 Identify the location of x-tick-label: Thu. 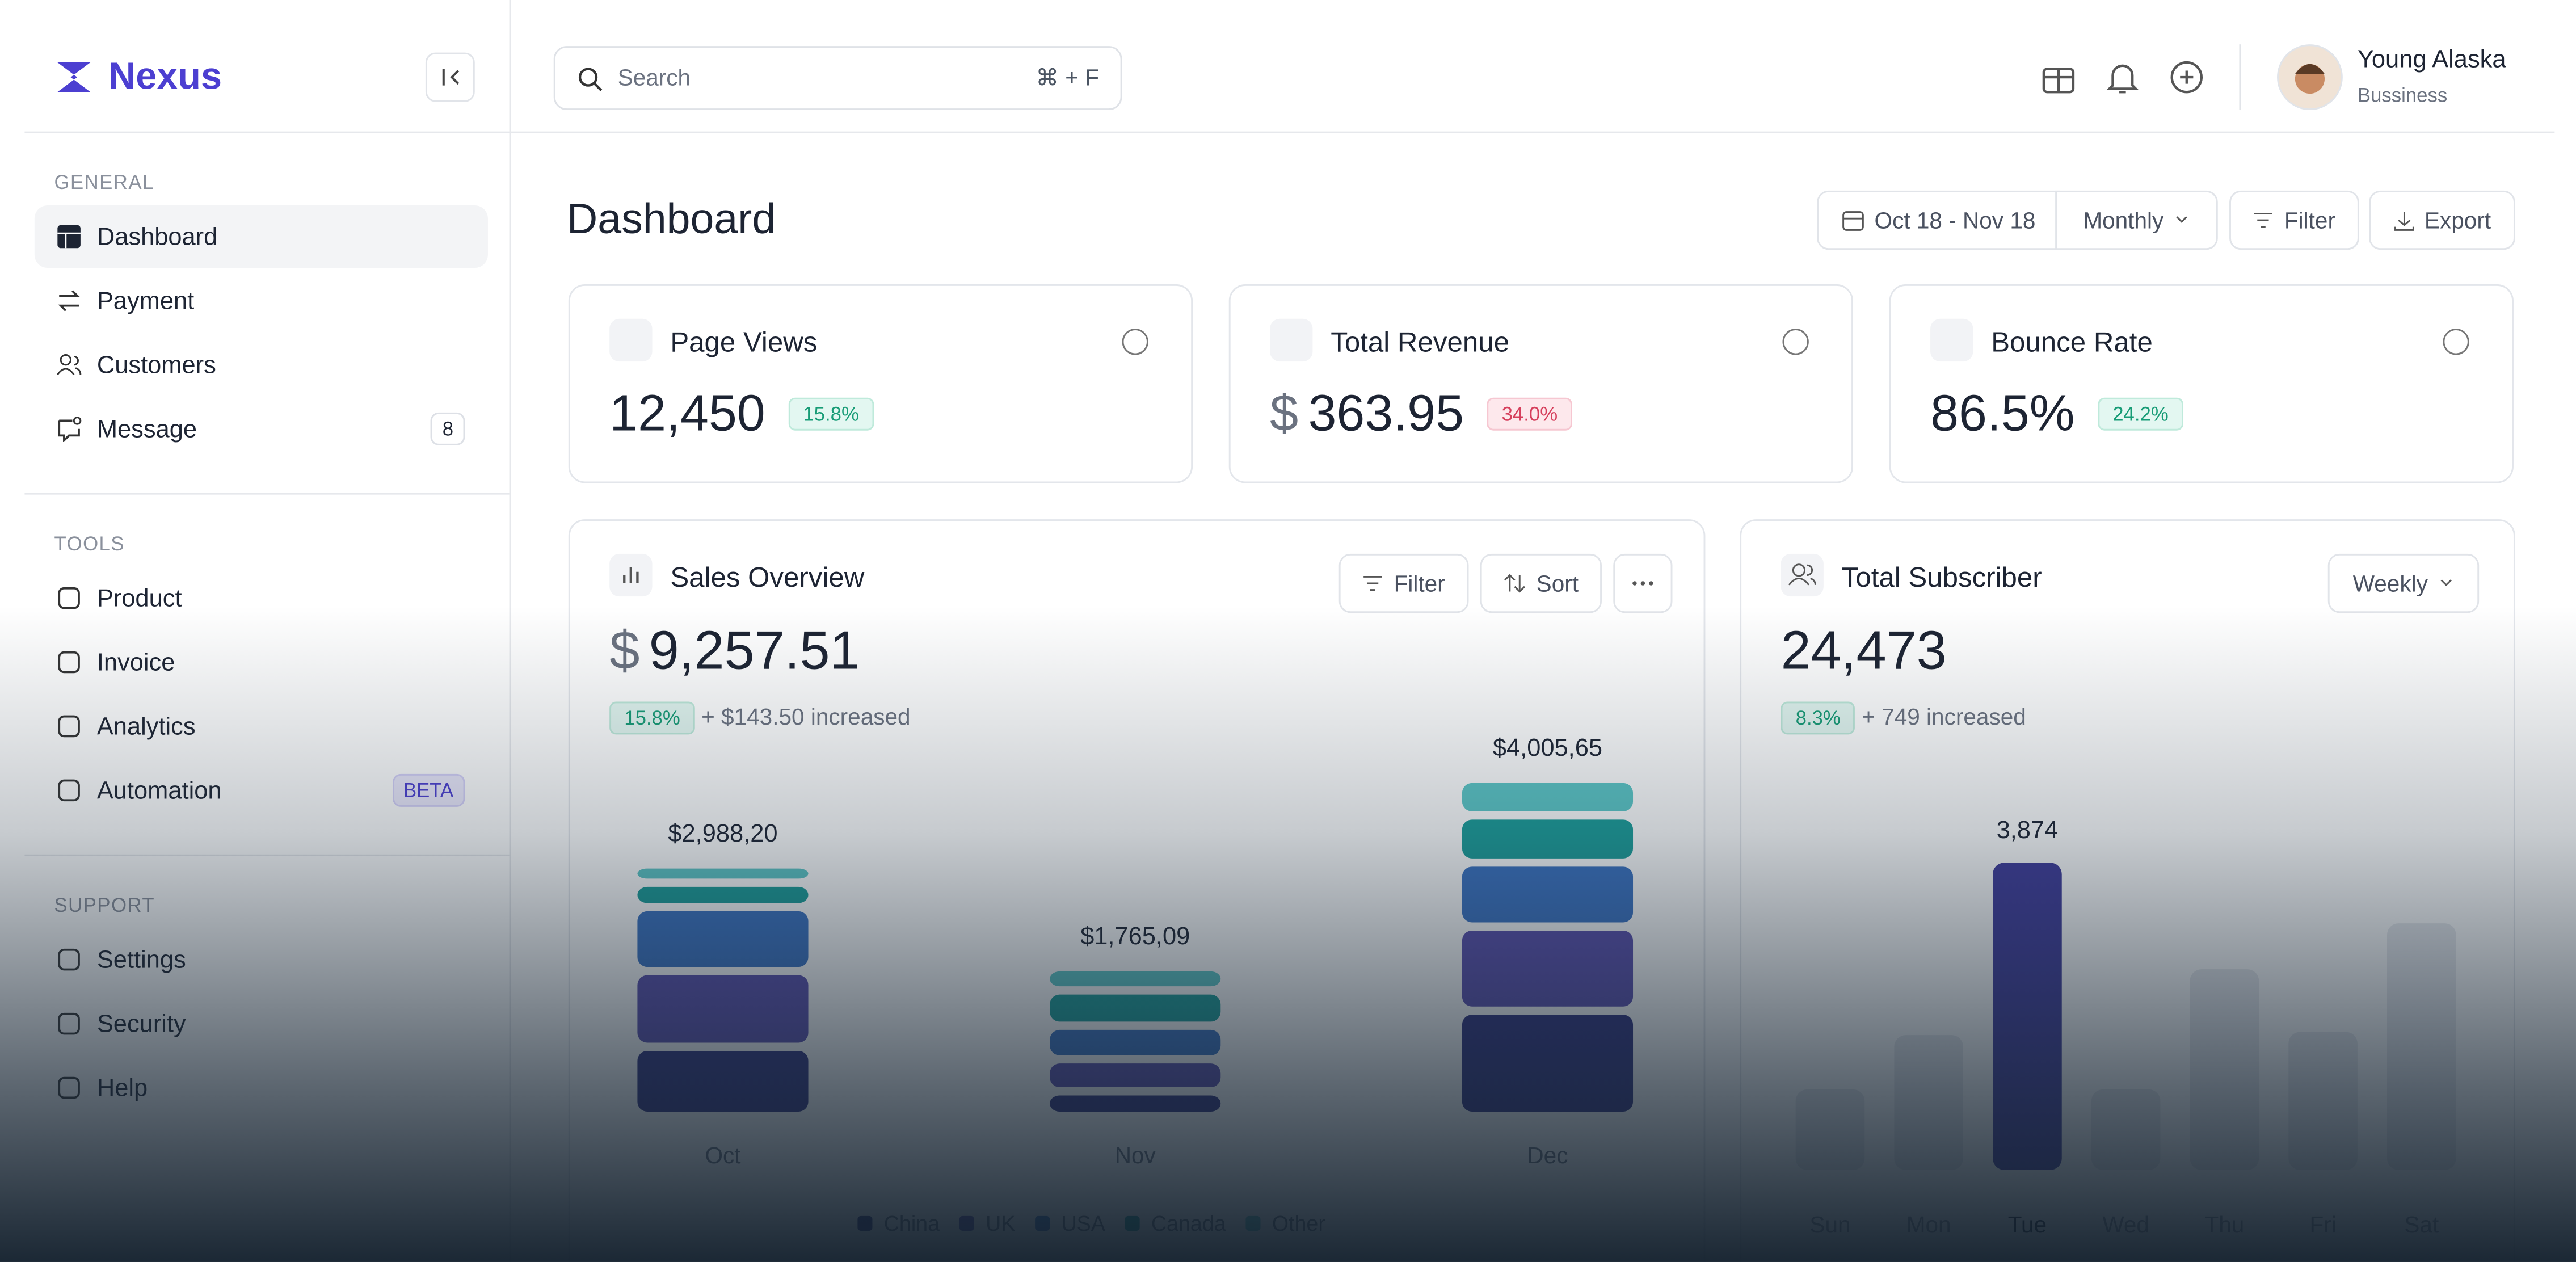
(2224, 1225).